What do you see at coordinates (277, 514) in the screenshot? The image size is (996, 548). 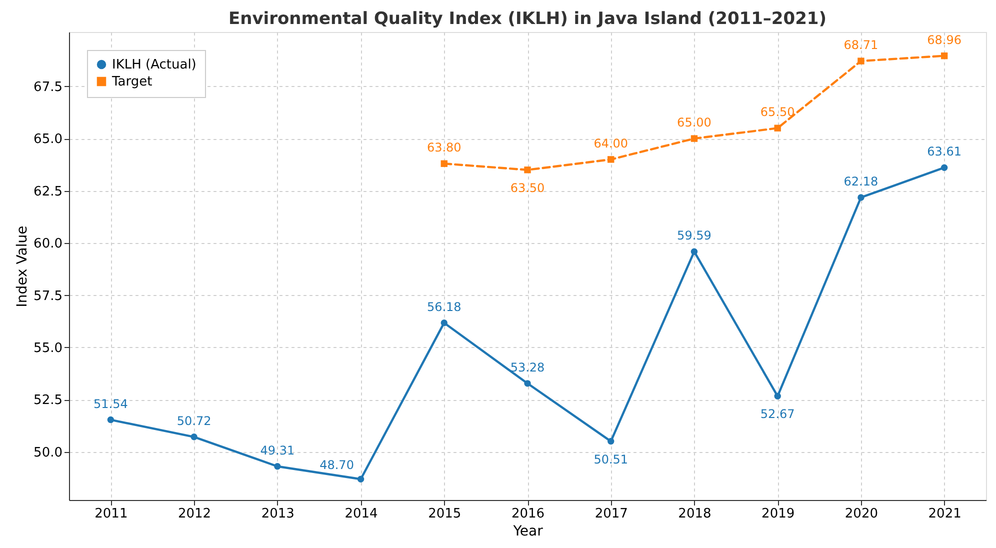 I see `x-tick-label: 2013` at bounding box center [277, 514].